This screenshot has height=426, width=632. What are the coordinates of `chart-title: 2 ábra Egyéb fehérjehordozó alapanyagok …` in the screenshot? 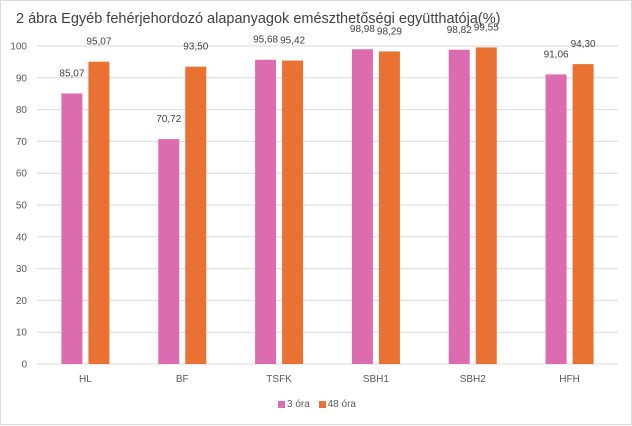 It's located at (258, 19).